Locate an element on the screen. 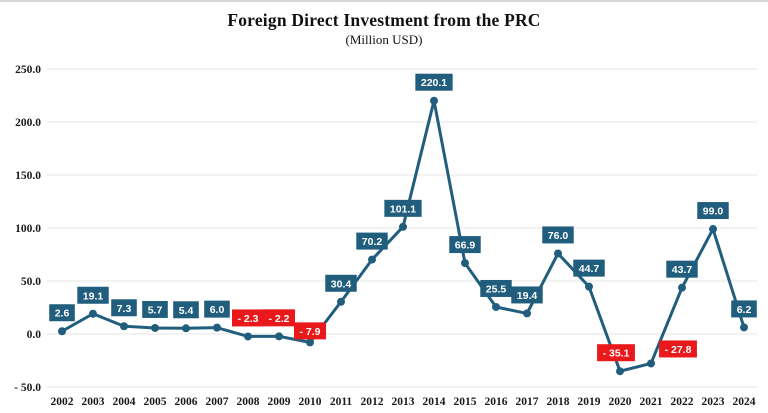 The height and width of the screenshot is (413, 768). chart-title: Foreign Direct Investment from the PRC is located at coordinates (384, 20).